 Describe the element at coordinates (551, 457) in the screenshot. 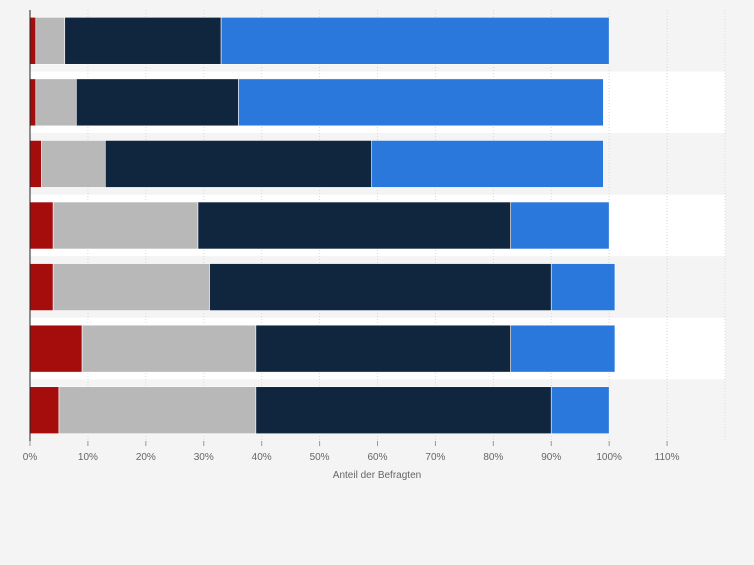

I see `x-tick-label: 90%` at that location.